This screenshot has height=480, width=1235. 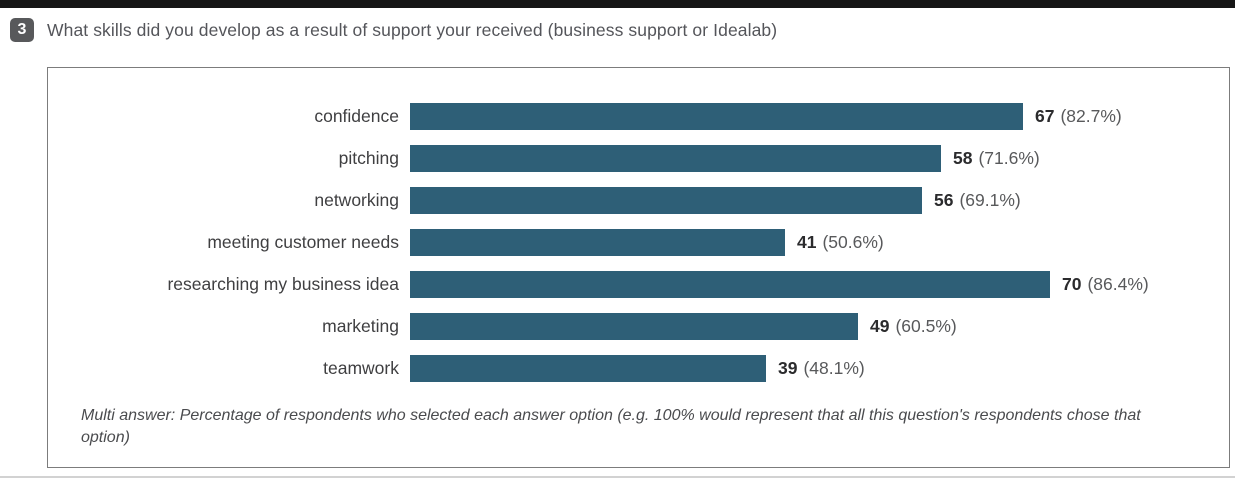 What do you see at coordinates (283, 284) in the screenshot?
I see `category-label: researching my business idea` at bounding box center [283, 284].